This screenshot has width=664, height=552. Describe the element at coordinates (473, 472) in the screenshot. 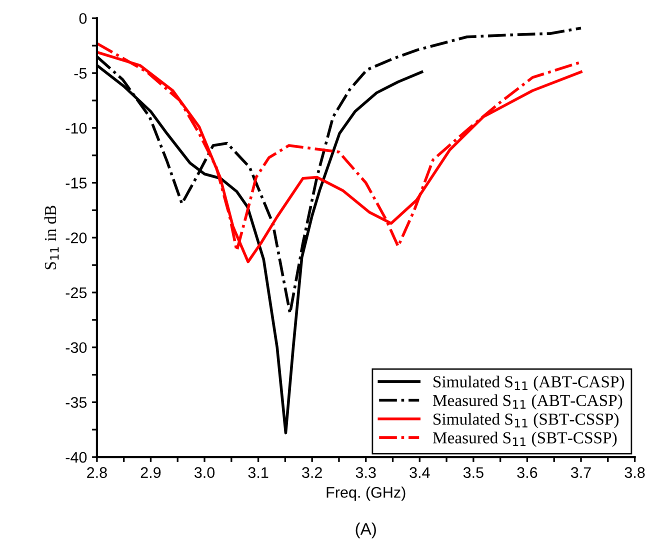

I see `x-tick-label: 3.5` at that location.